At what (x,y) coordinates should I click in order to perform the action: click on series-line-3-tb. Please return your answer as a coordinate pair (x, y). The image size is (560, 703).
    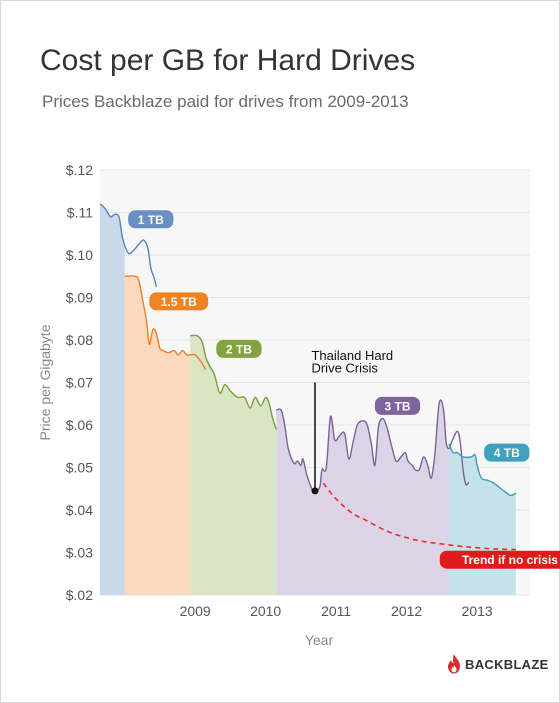
    Looking at the image, I should click on (373, 446).